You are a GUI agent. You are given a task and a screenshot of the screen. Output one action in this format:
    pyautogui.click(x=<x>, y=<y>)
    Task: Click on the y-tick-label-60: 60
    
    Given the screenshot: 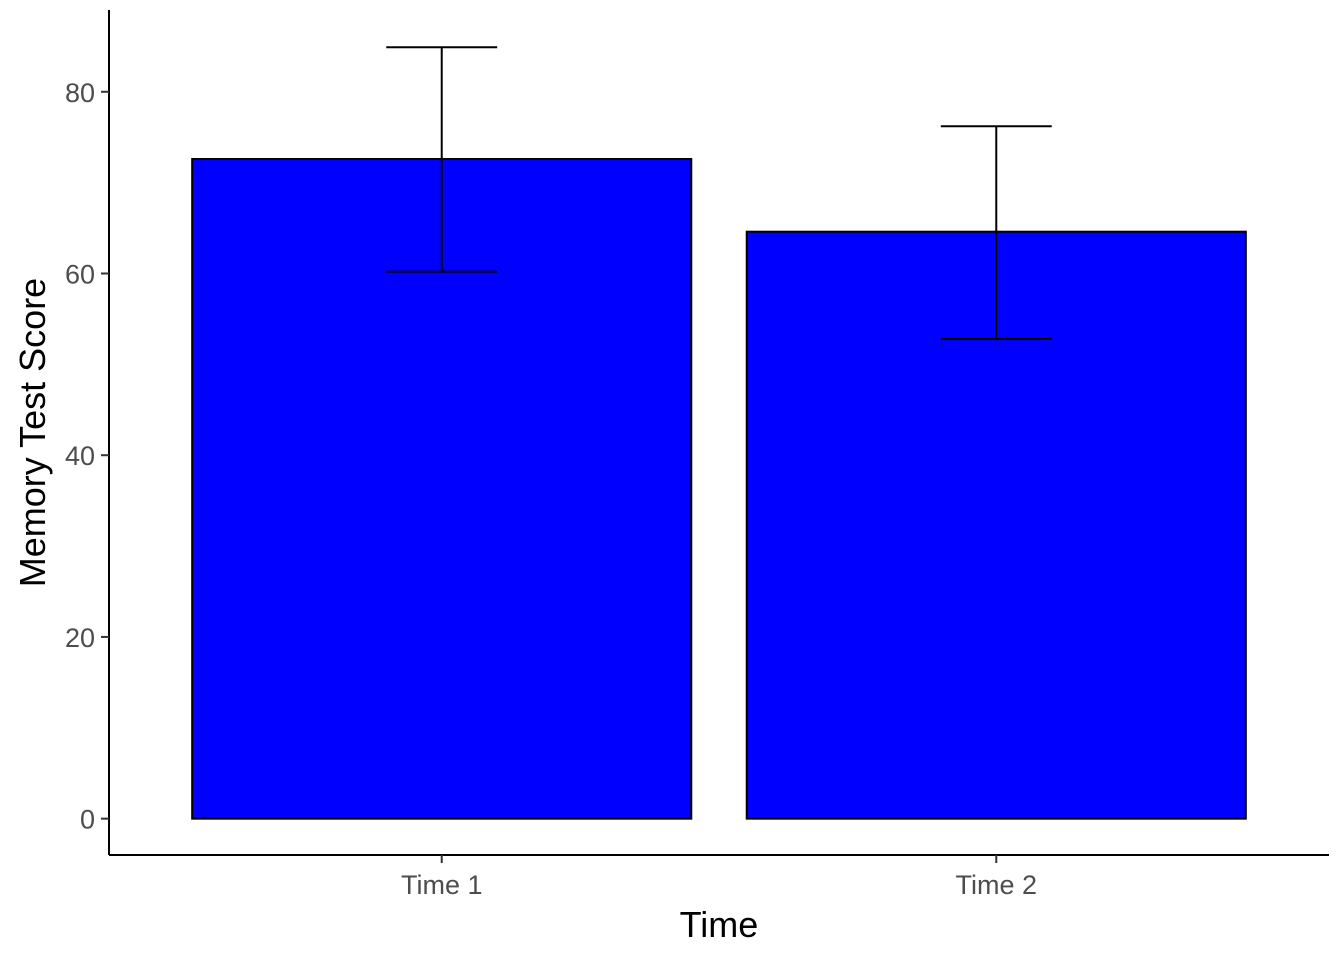 What is the action you would take?
    pyautogui.click(x=80, y=274)
    